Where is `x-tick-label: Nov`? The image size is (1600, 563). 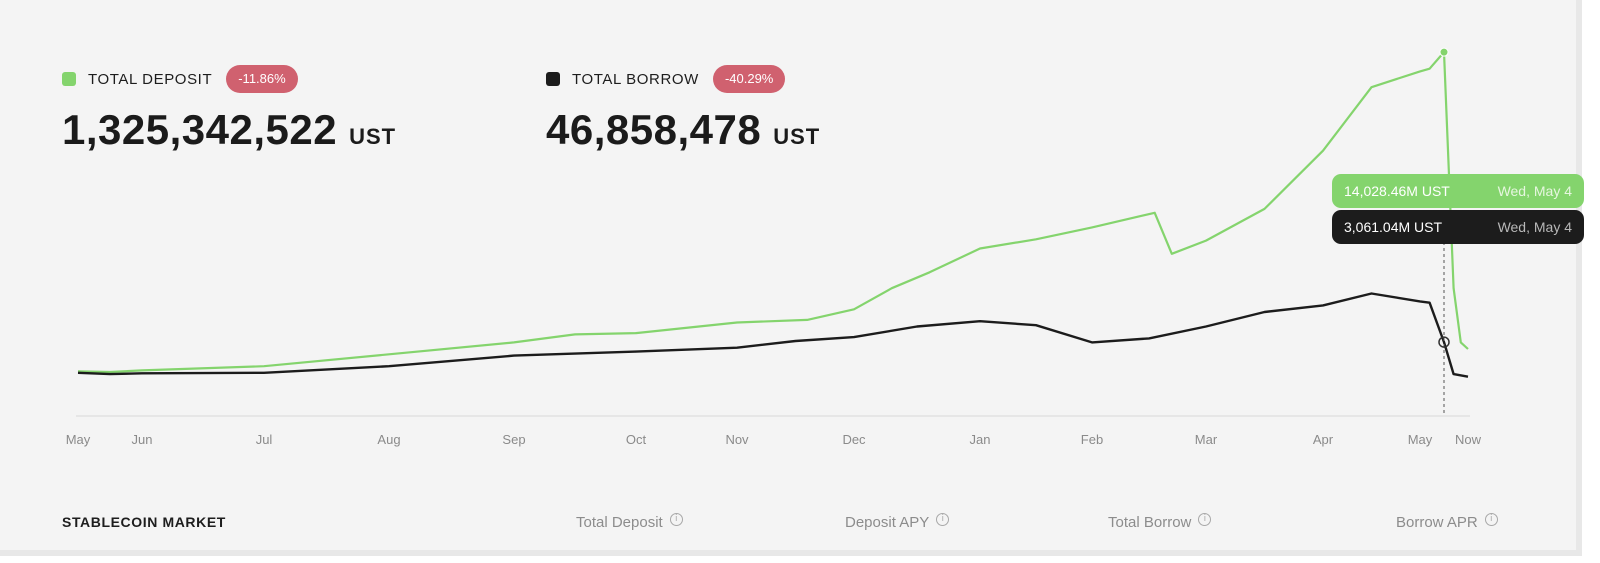
x-tick-label: Nov is located at coordinates (737, 439).